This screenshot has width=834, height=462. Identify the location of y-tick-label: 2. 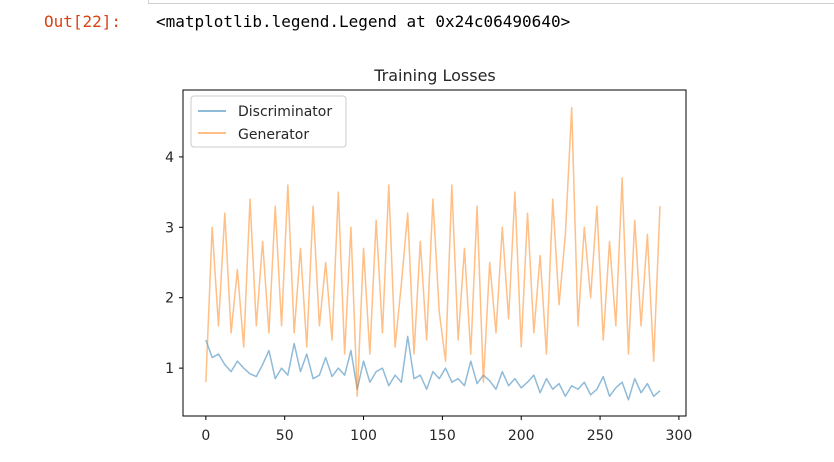
(169, 299).